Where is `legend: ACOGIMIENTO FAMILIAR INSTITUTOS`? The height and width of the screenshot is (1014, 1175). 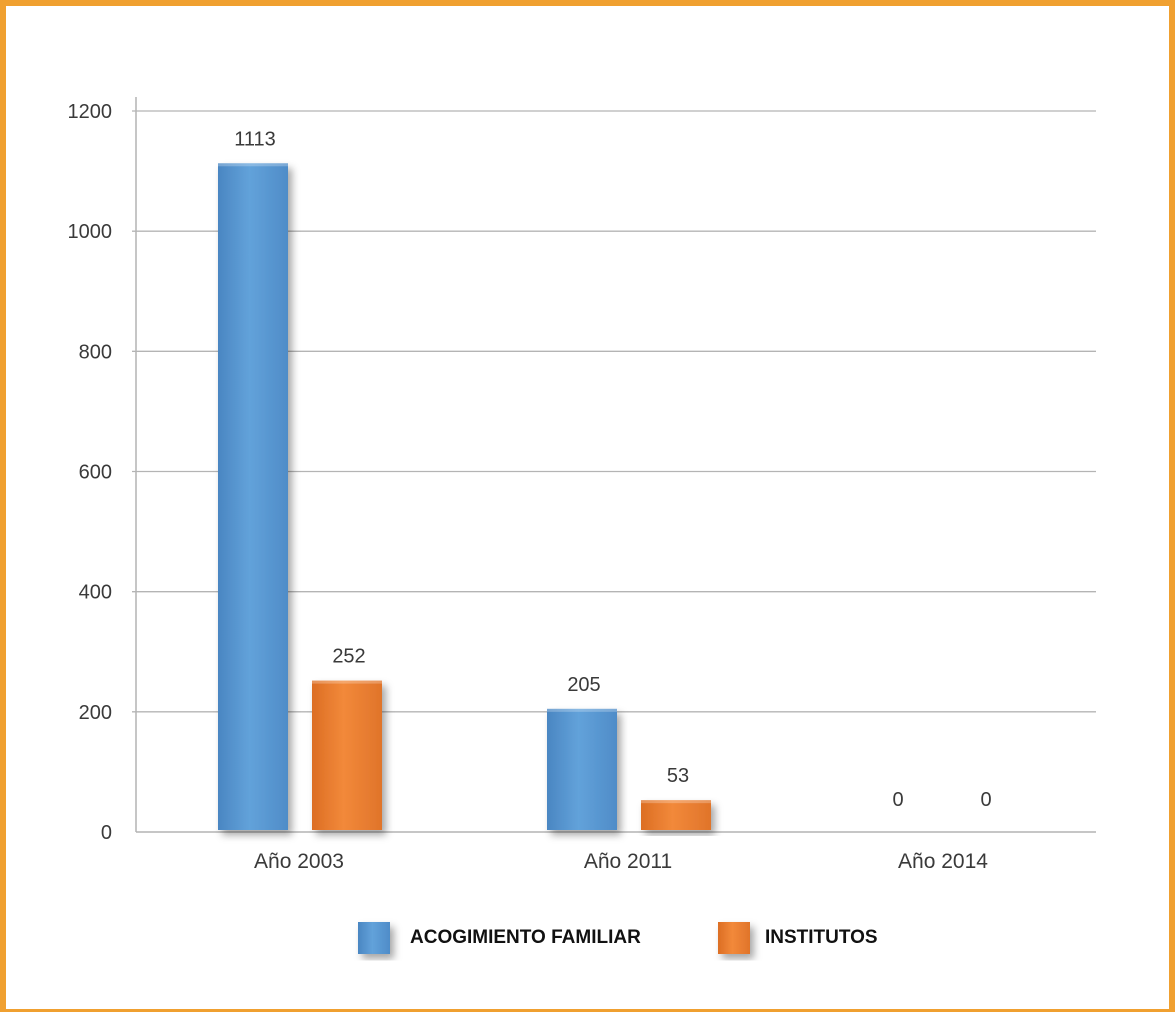 legend: ACOGIMIENTO FAMILIAR INSTITUTOS is located at coordinates (618, 938).